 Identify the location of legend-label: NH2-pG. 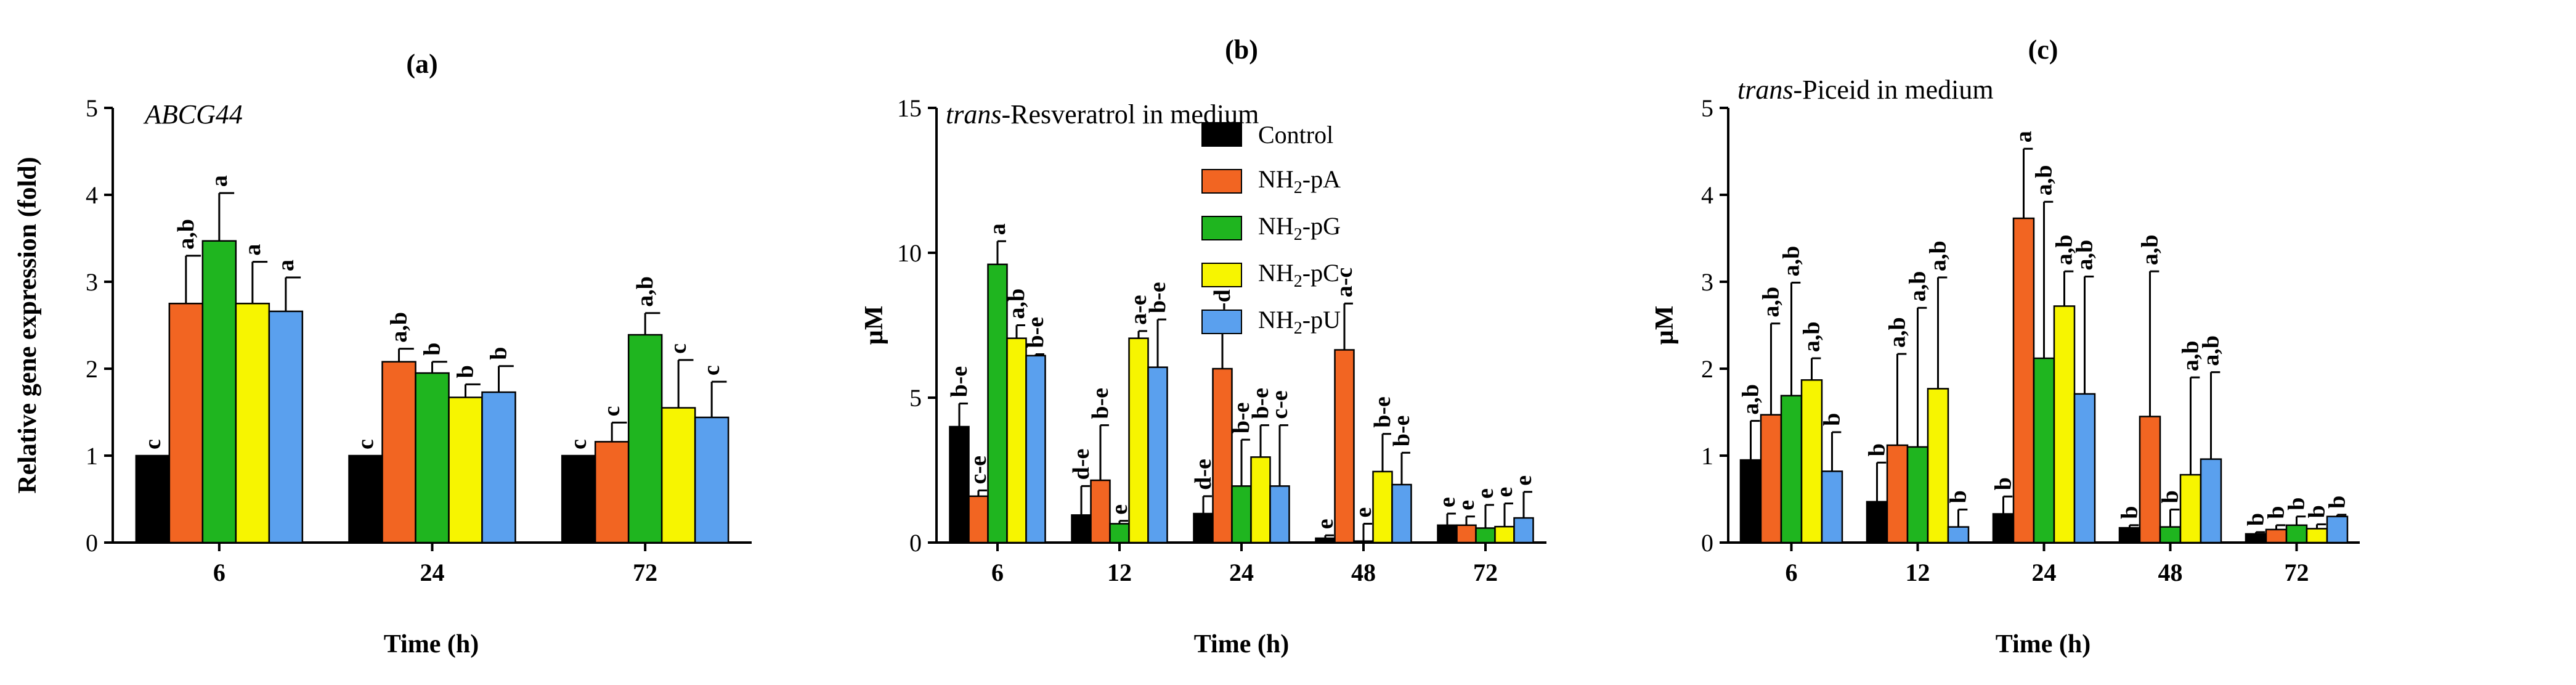
(1299, 228).